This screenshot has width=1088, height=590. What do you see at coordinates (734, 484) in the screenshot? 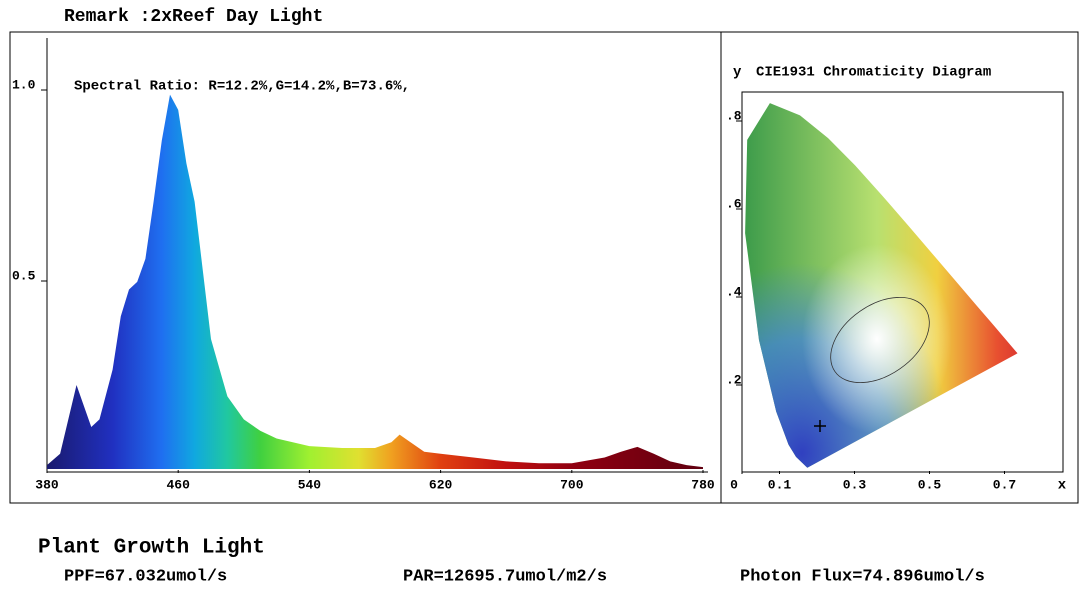
I see `x-tick-label: 0` at bounding box center [734, 484].